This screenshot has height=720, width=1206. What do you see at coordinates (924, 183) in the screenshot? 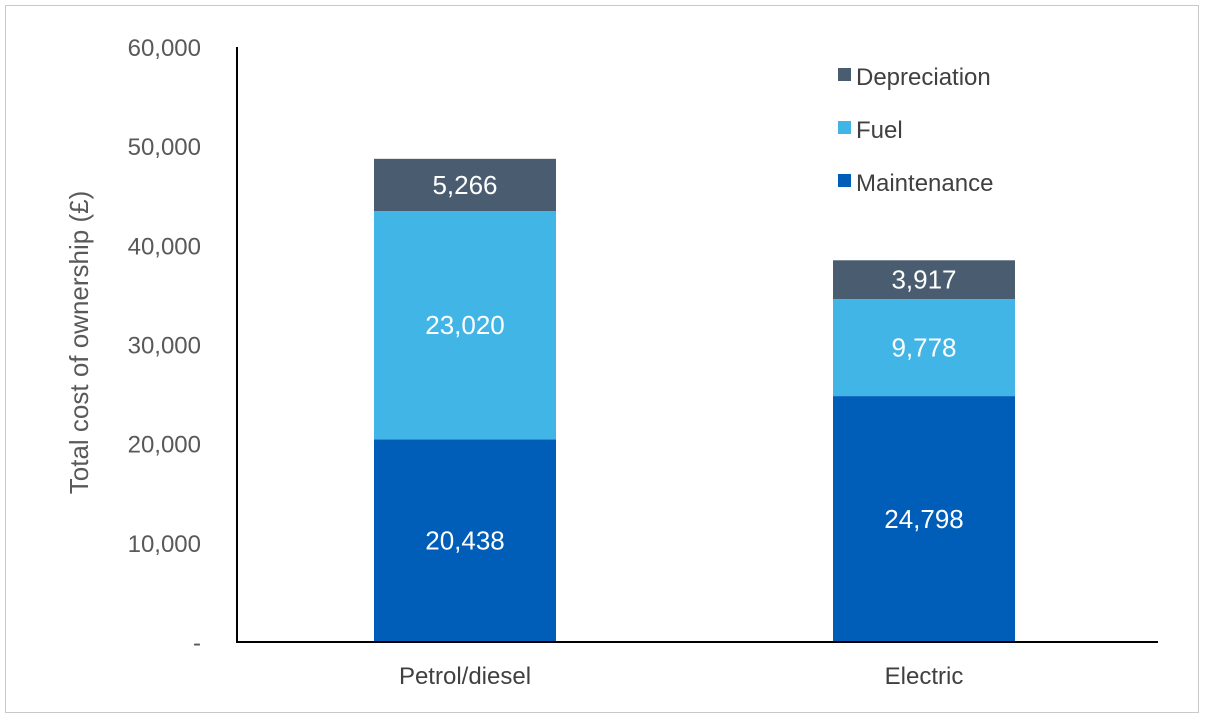
I see `legend-label-maintenance: Maintenance` at bounding box center [924, 183].